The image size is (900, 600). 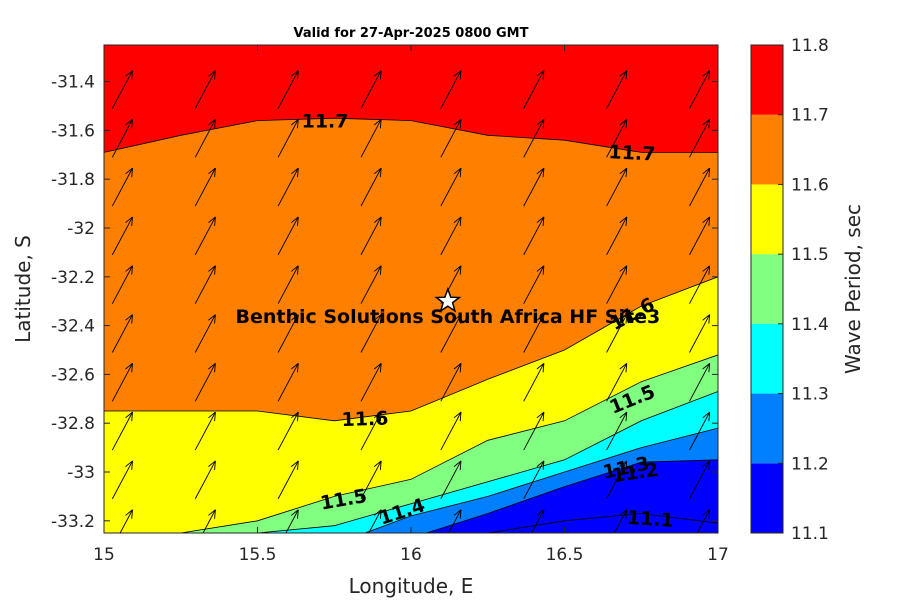 What do you see at coordinates (810, 116) in the screenshot?
I see `colorbar-tick-label: 11.7` at bounding box center [810, 116].